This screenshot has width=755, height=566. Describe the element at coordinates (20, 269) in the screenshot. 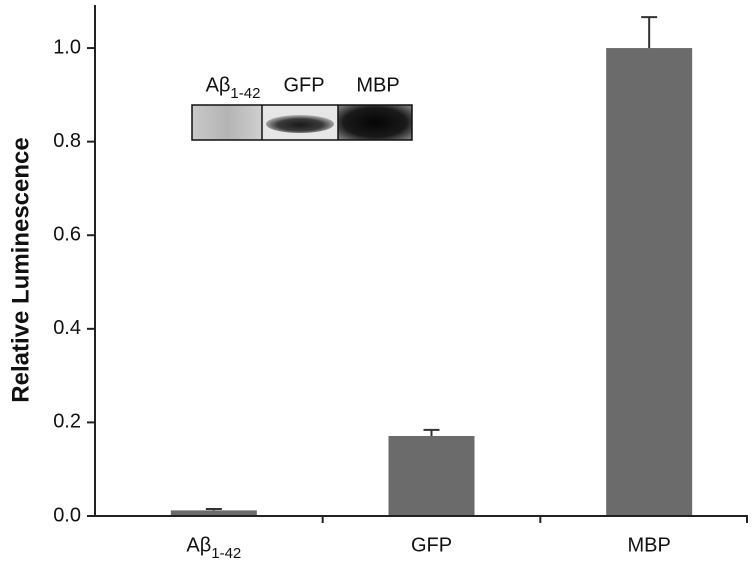

I see `y-axis-label: Relative Luminescence` at that location.